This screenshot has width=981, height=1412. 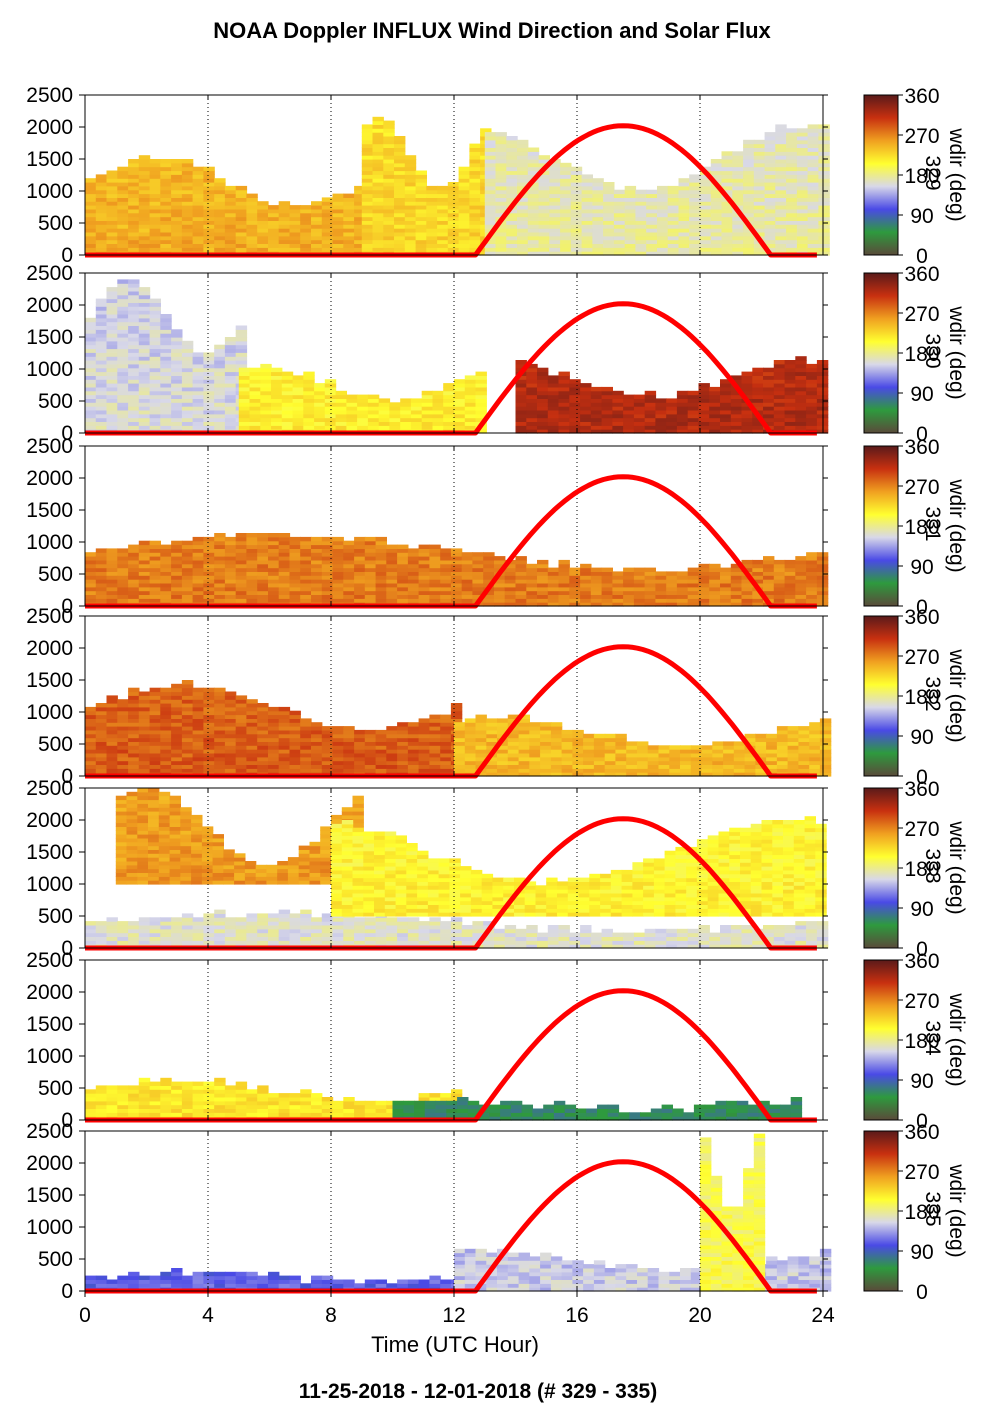 I want to click on y-tick-label: 0, so click(x=67, y=255).